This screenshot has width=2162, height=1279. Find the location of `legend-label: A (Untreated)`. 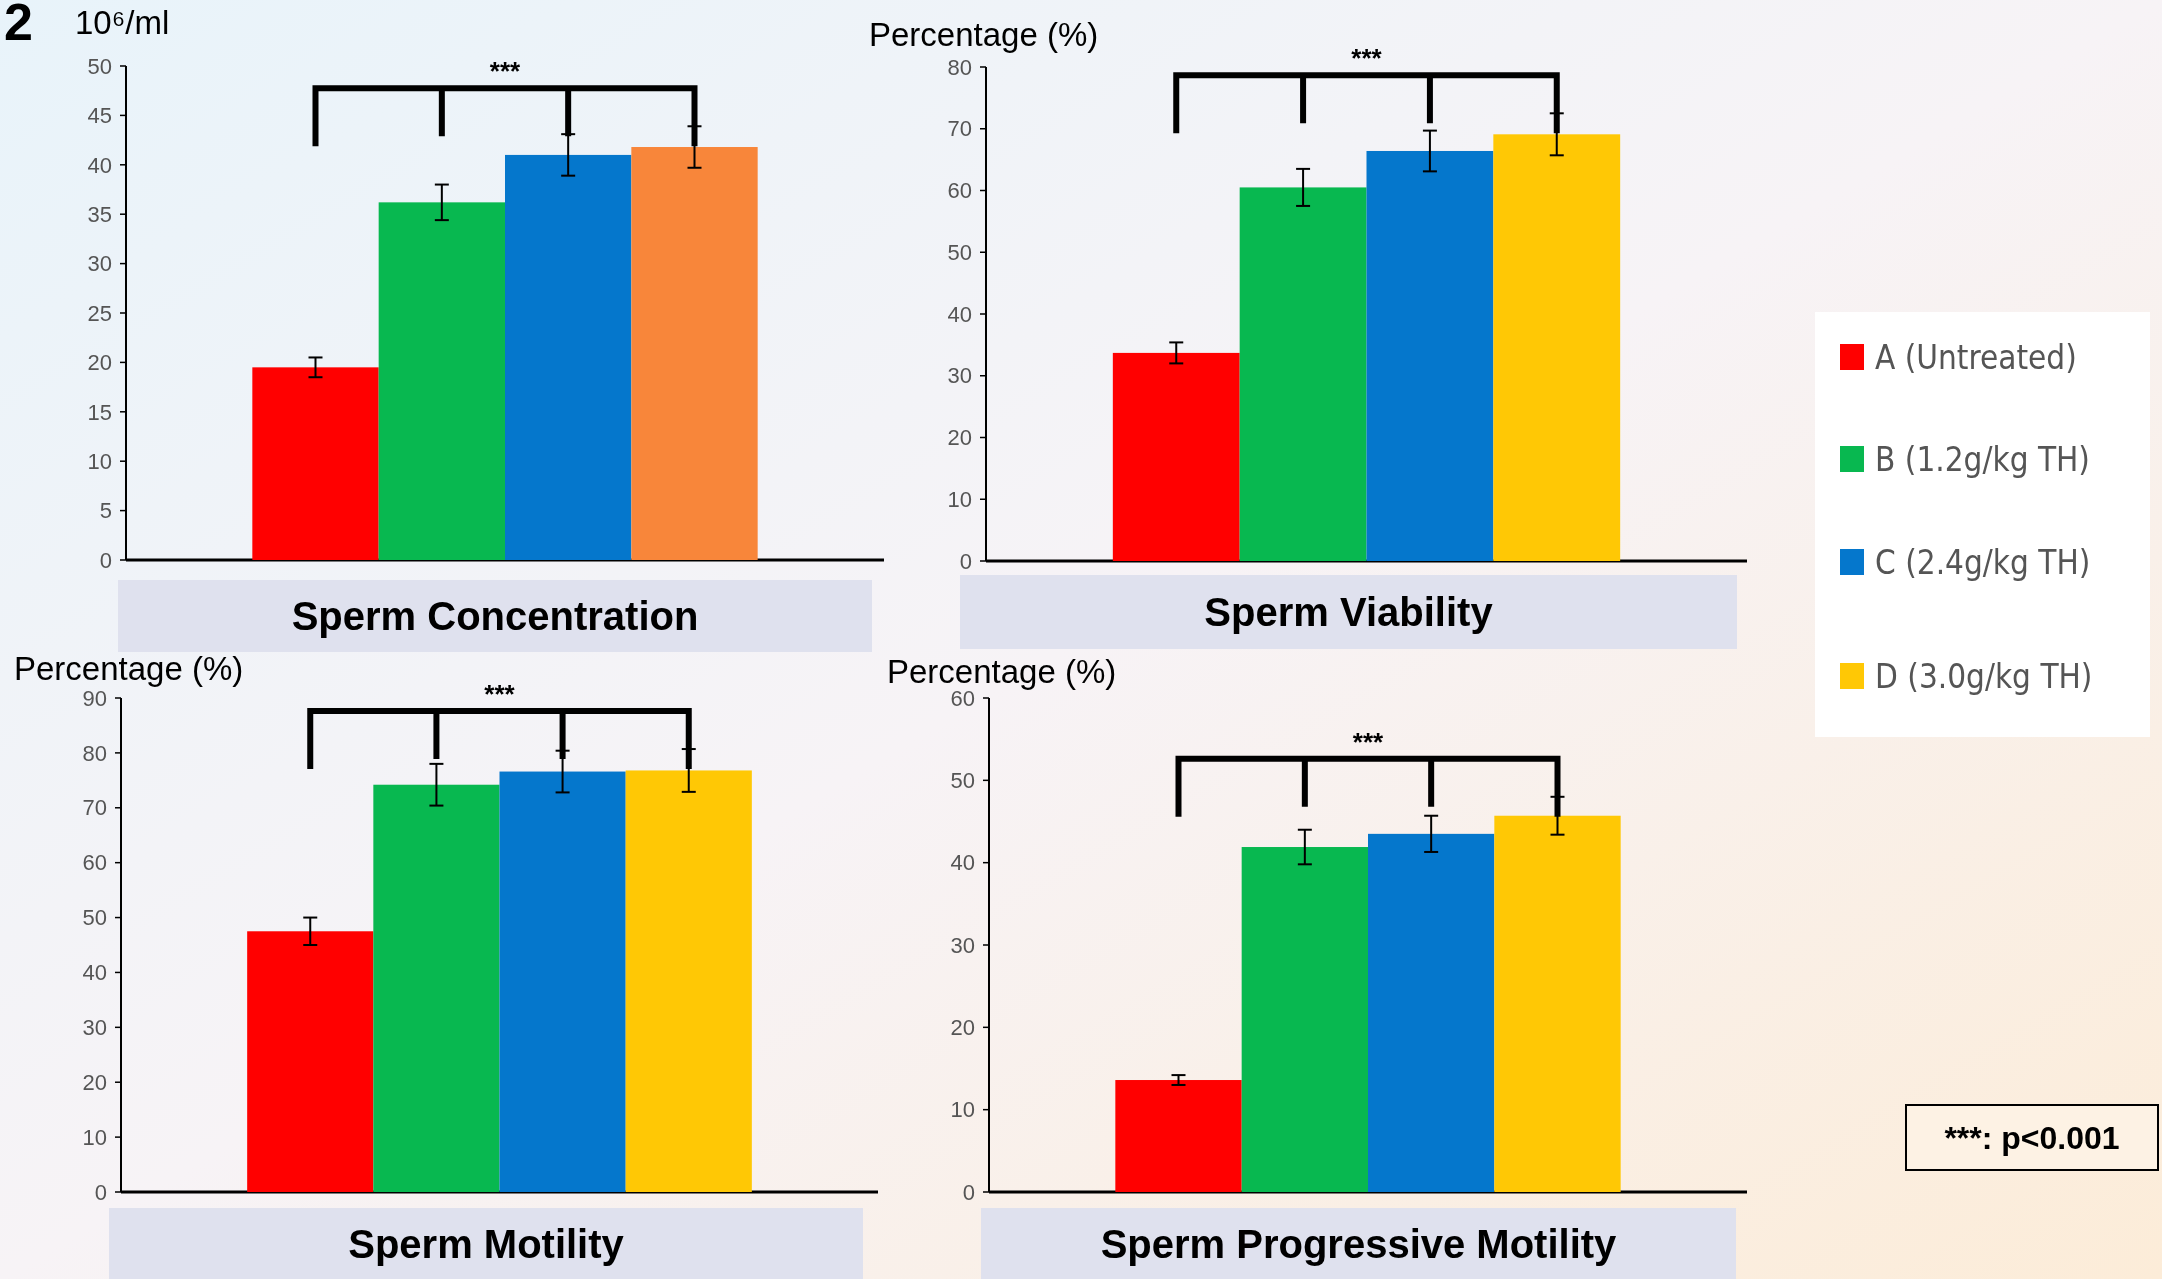

legend-label: A (Untreated) is located at coordinates (1976, 357).